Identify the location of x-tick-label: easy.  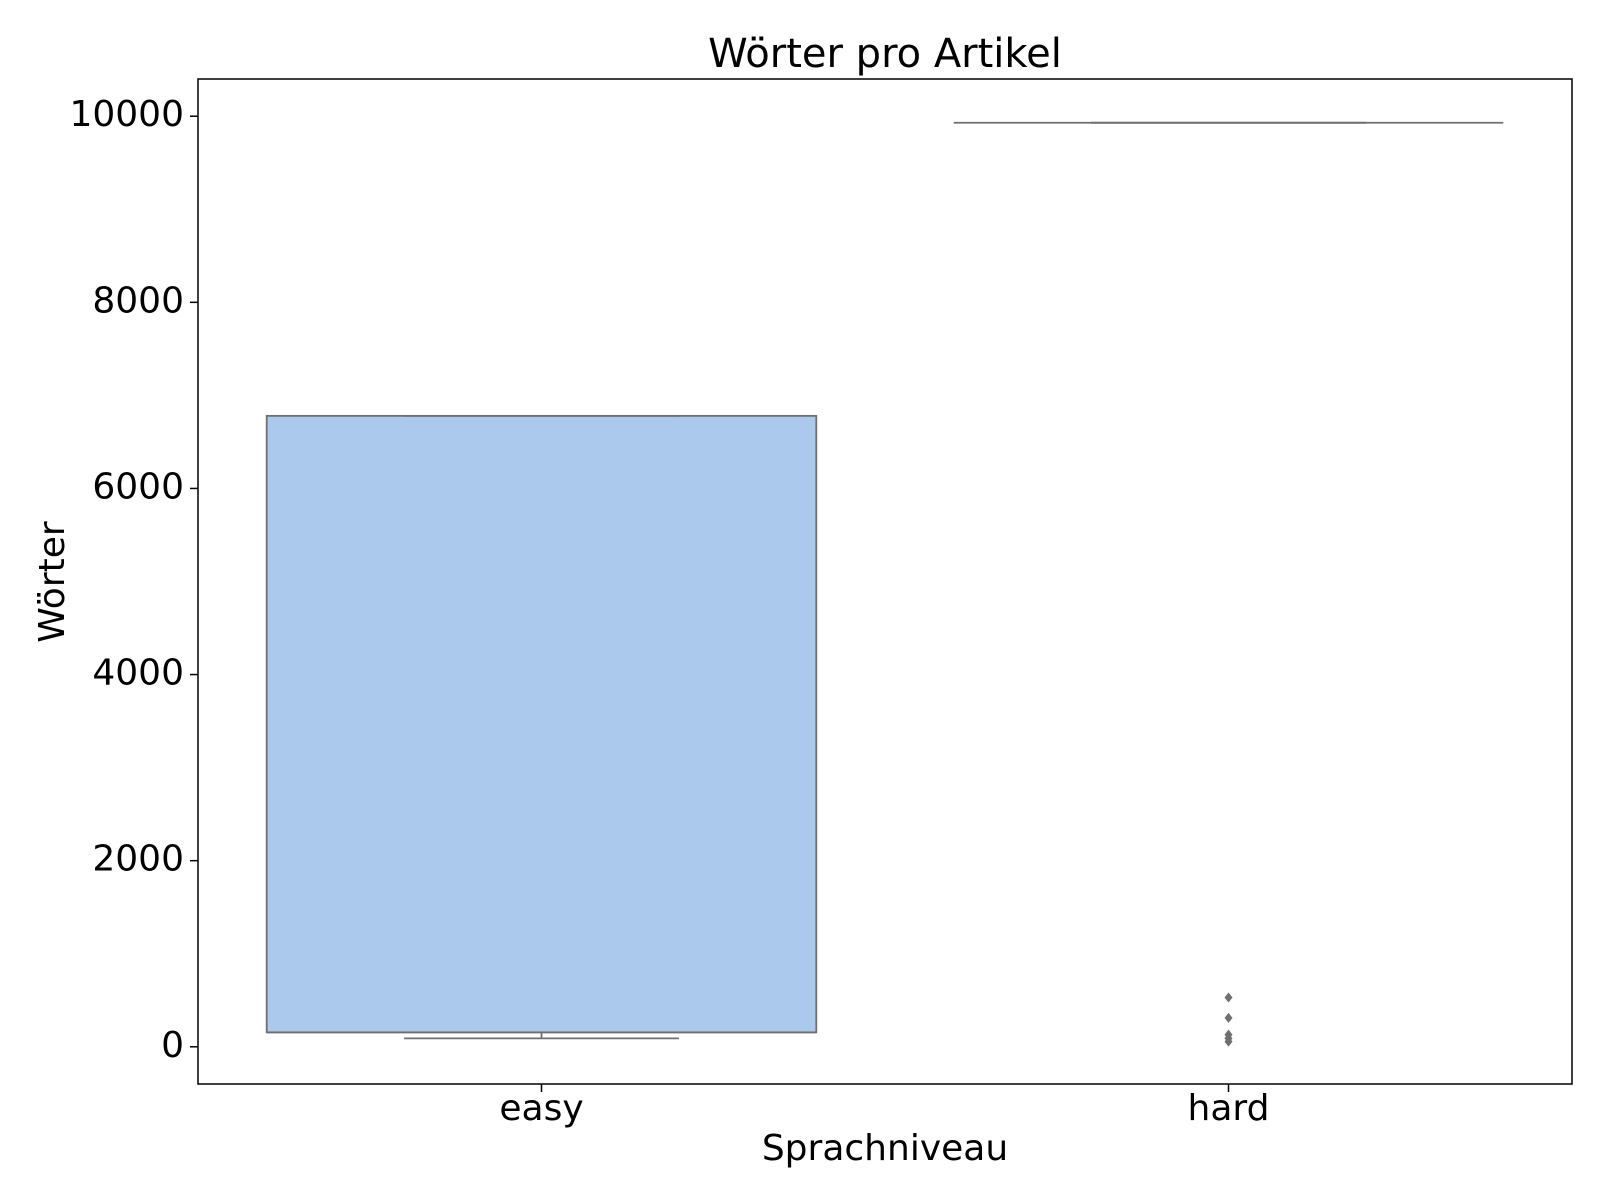
(541, 1108).